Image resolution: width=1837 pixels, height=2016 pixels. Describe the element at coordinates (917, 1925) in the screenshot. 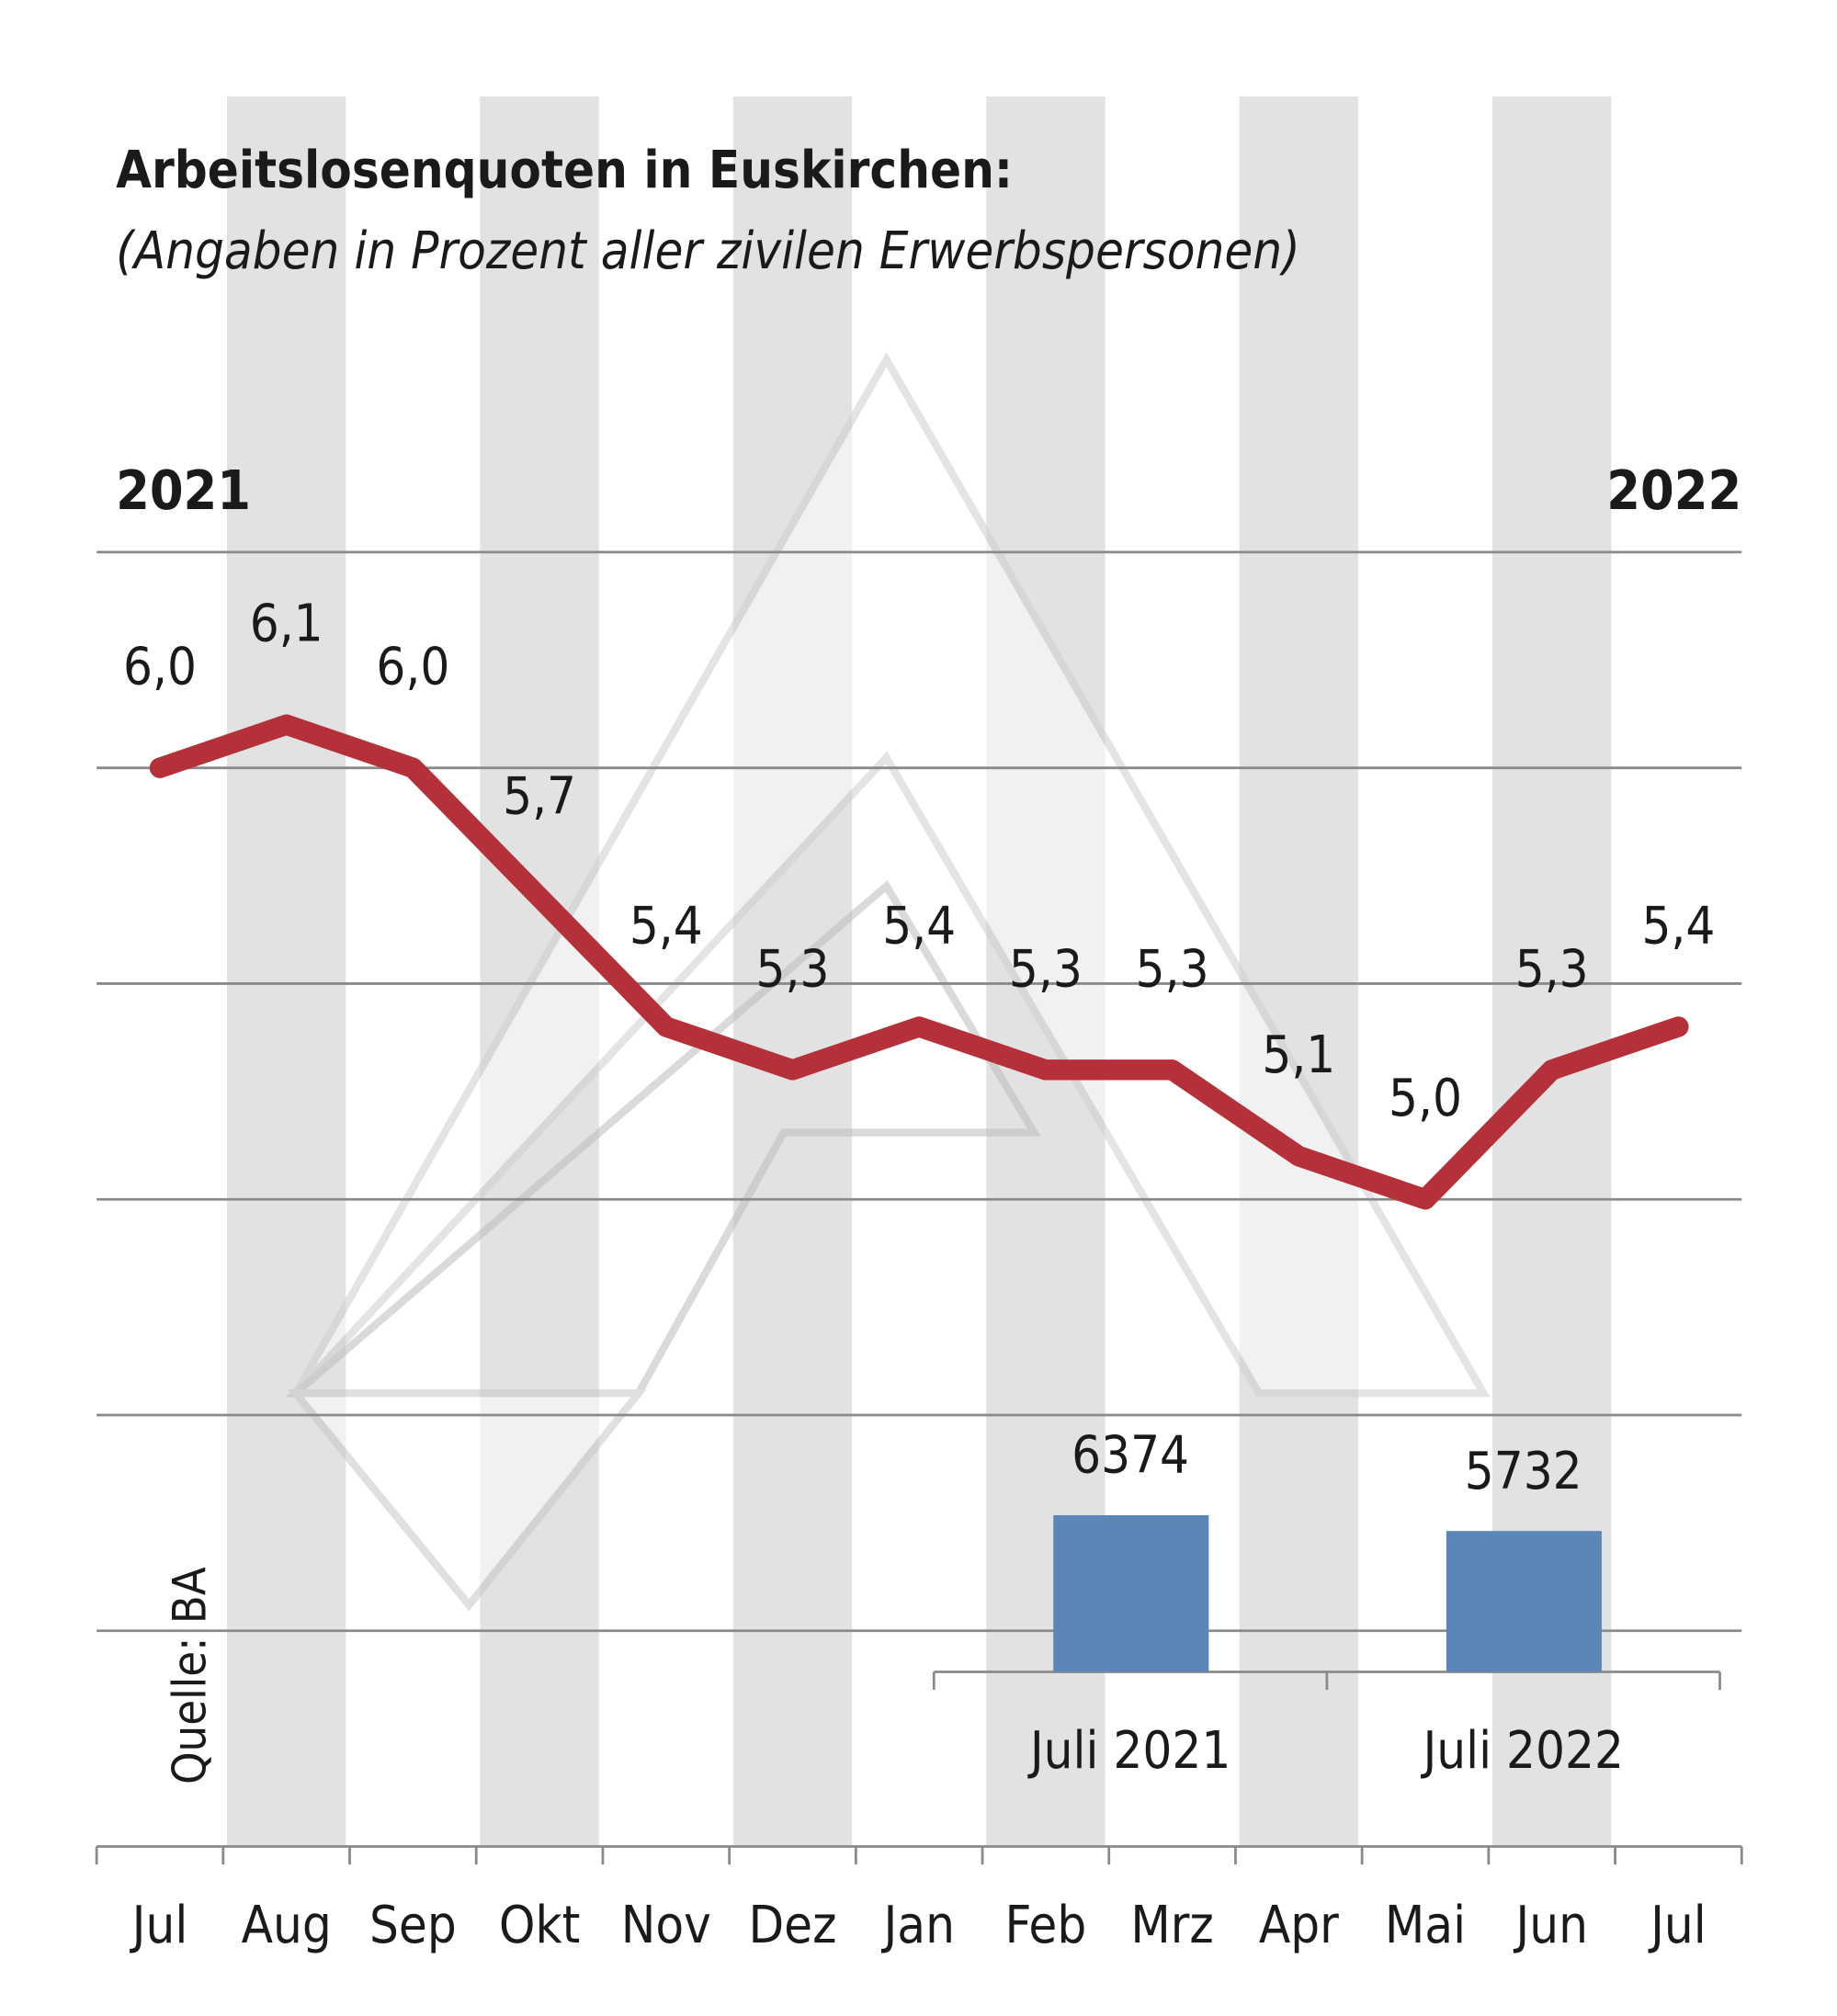

I see `x-tick-label: Jan` at that location.